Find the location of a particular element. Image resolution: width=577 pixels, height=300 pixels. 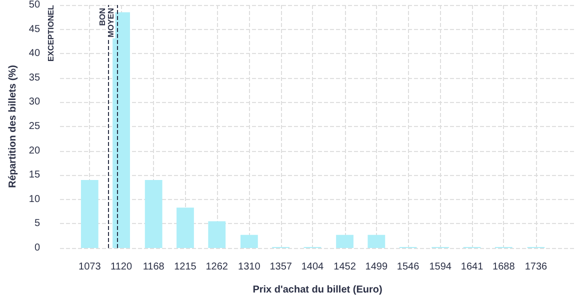

x-tick-label: 1262 is located at coordinates (217, 267).